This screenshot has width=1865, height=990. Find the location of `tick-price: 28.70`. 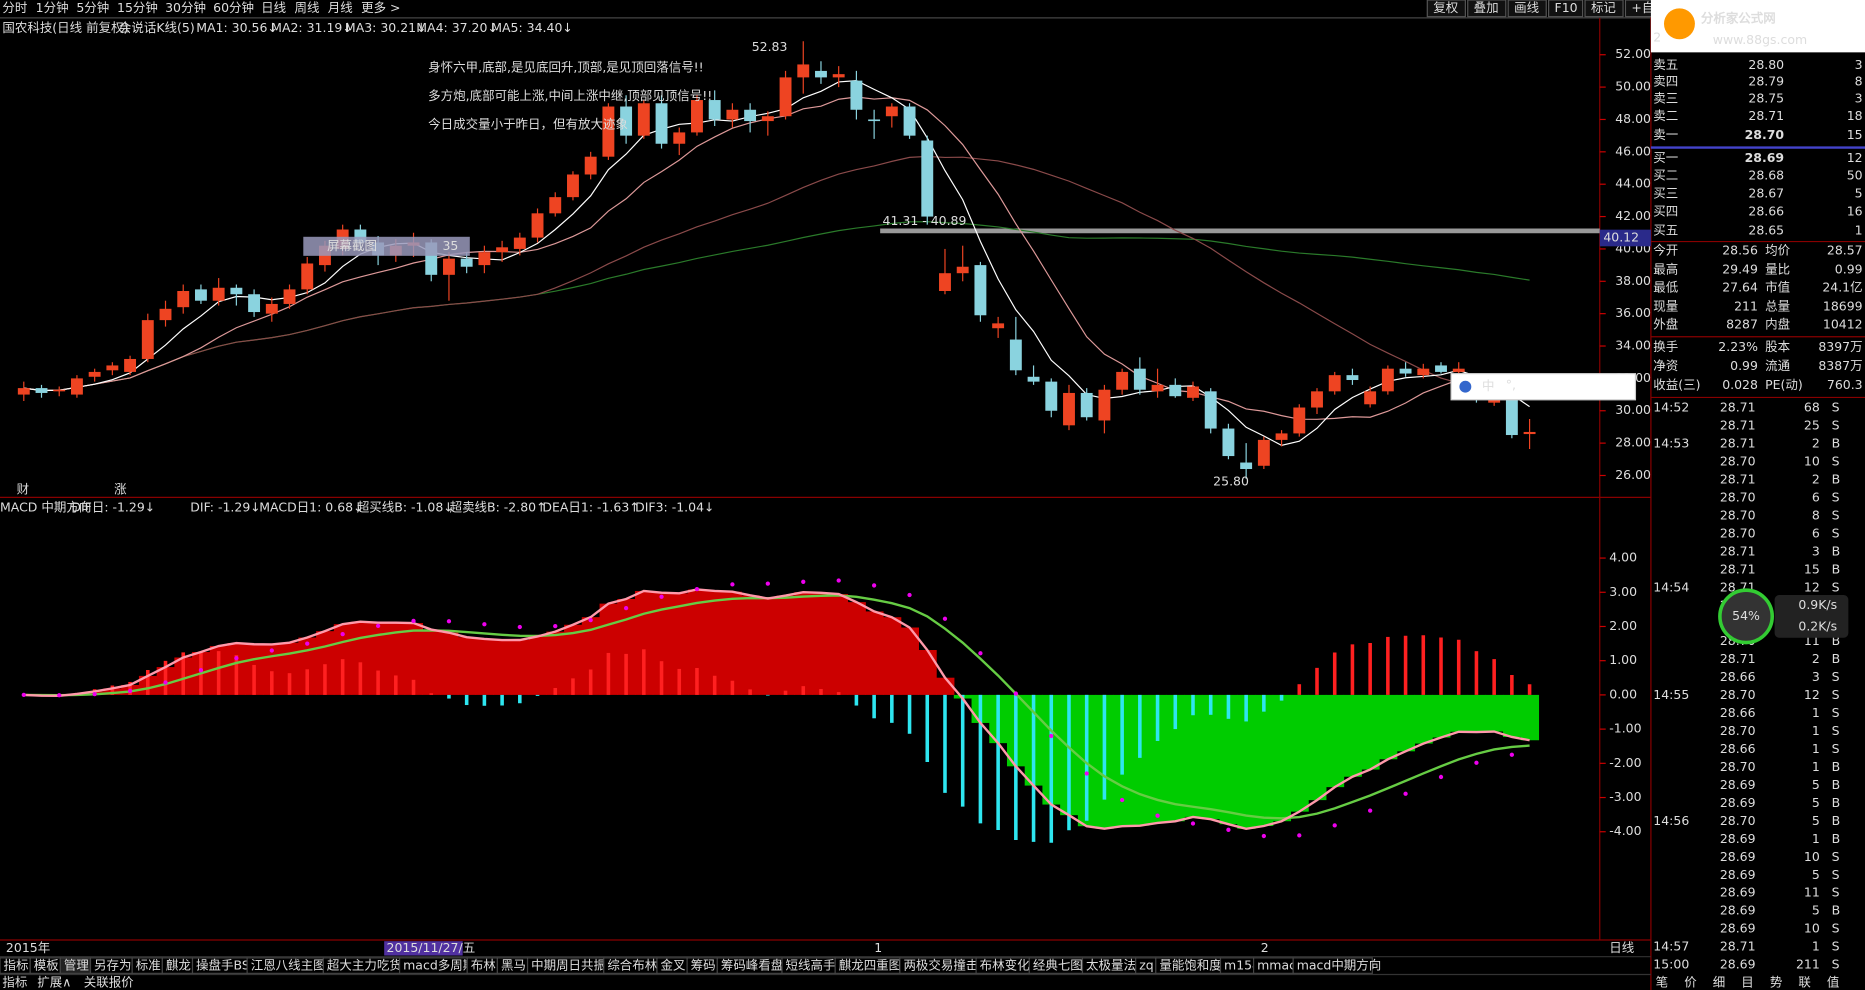

tick-price: 28.70 is located at coordinates (1738, 766).